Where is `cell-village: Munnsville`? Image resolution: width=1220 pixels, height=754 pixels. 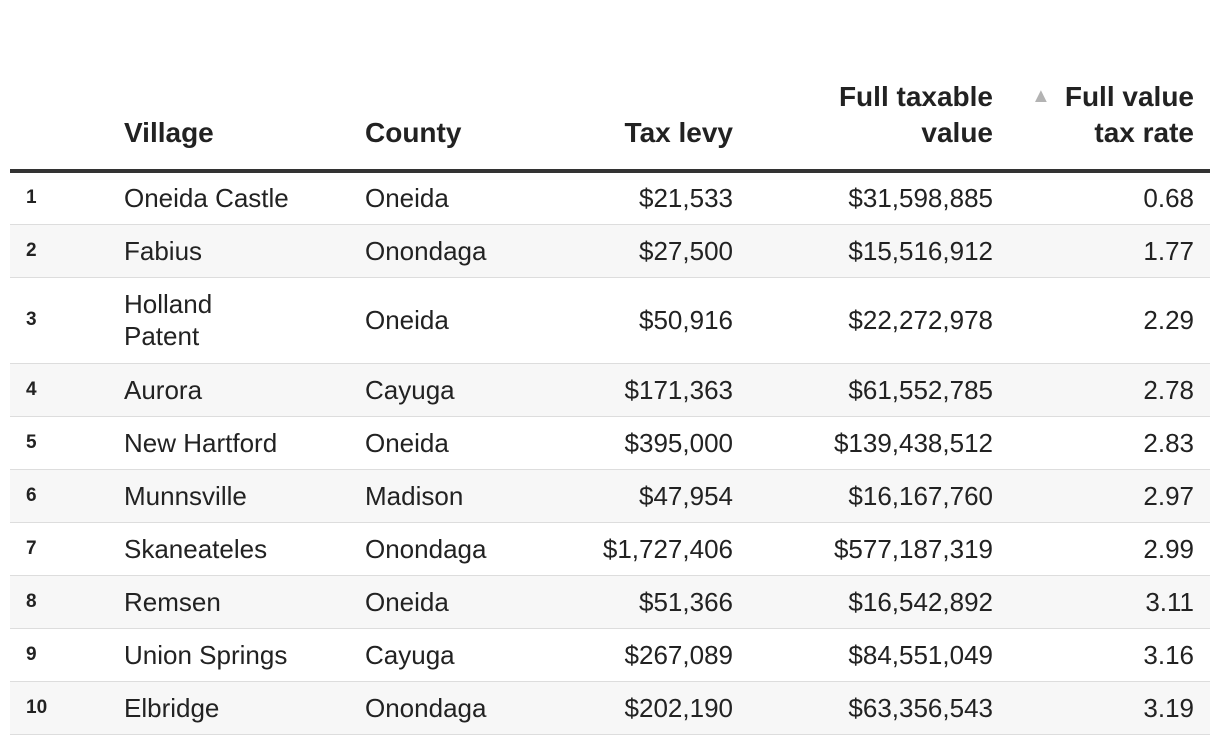 cell-village: Munnsville is located at coordinates (228, 495).